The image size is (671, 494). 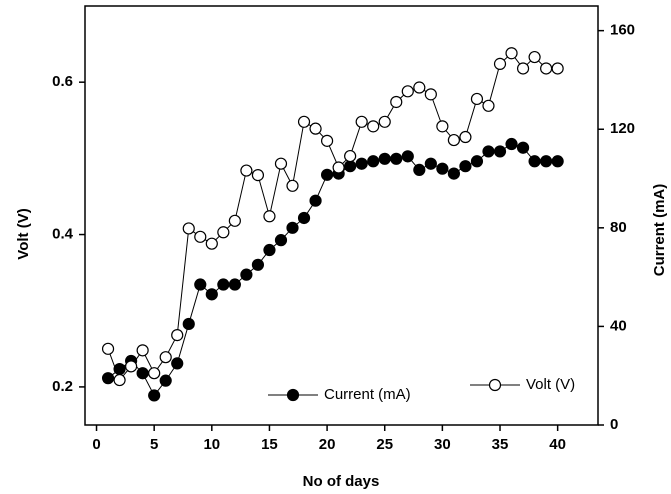 I want to click on y2-tick-label: 40, so click(x=618, y=325).